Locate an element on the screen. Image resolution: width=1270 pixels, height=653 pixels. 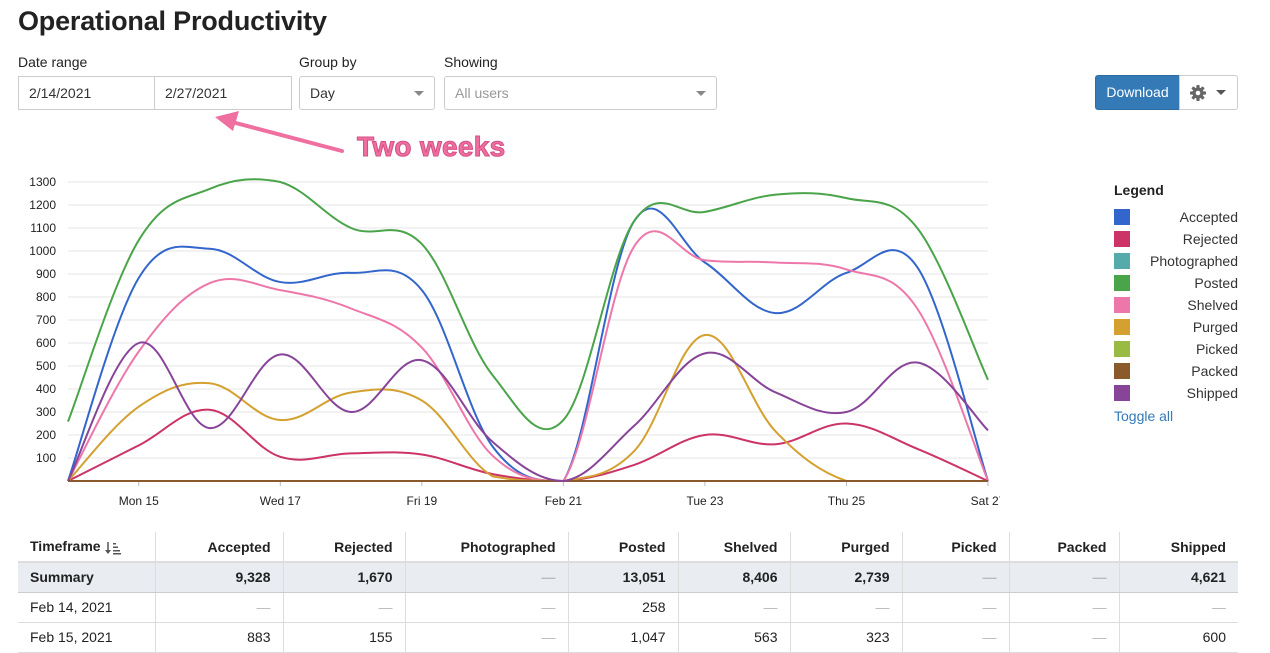
date-from-input: 2/14/2021 is located at coordinates (86, 93).